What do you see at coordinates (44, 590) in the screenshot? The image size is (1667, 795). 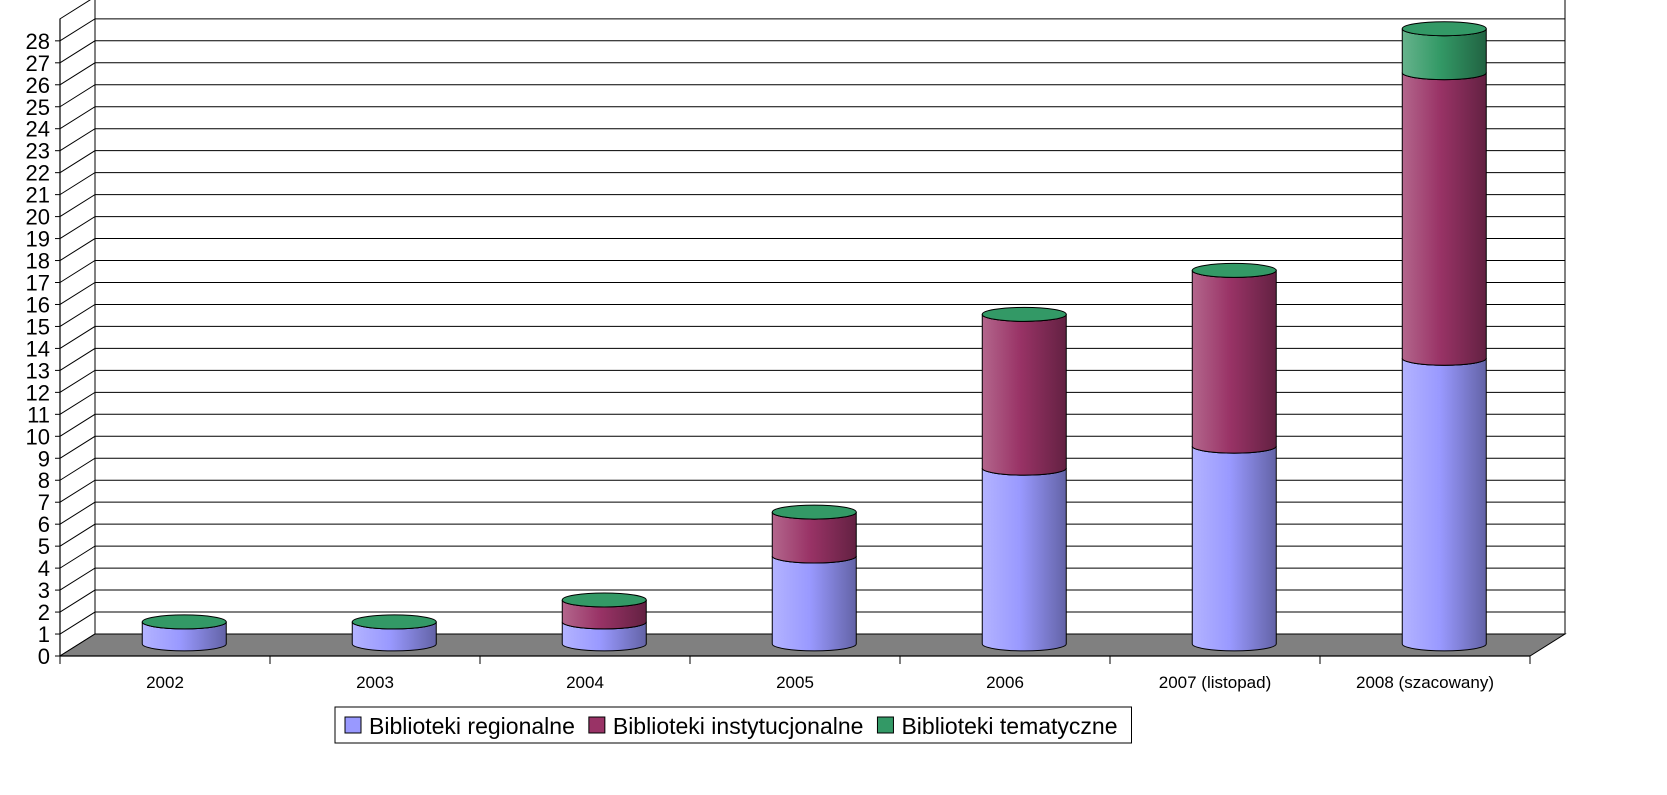 I see `y-tick-label: 3` at bounding box center [44, 590].